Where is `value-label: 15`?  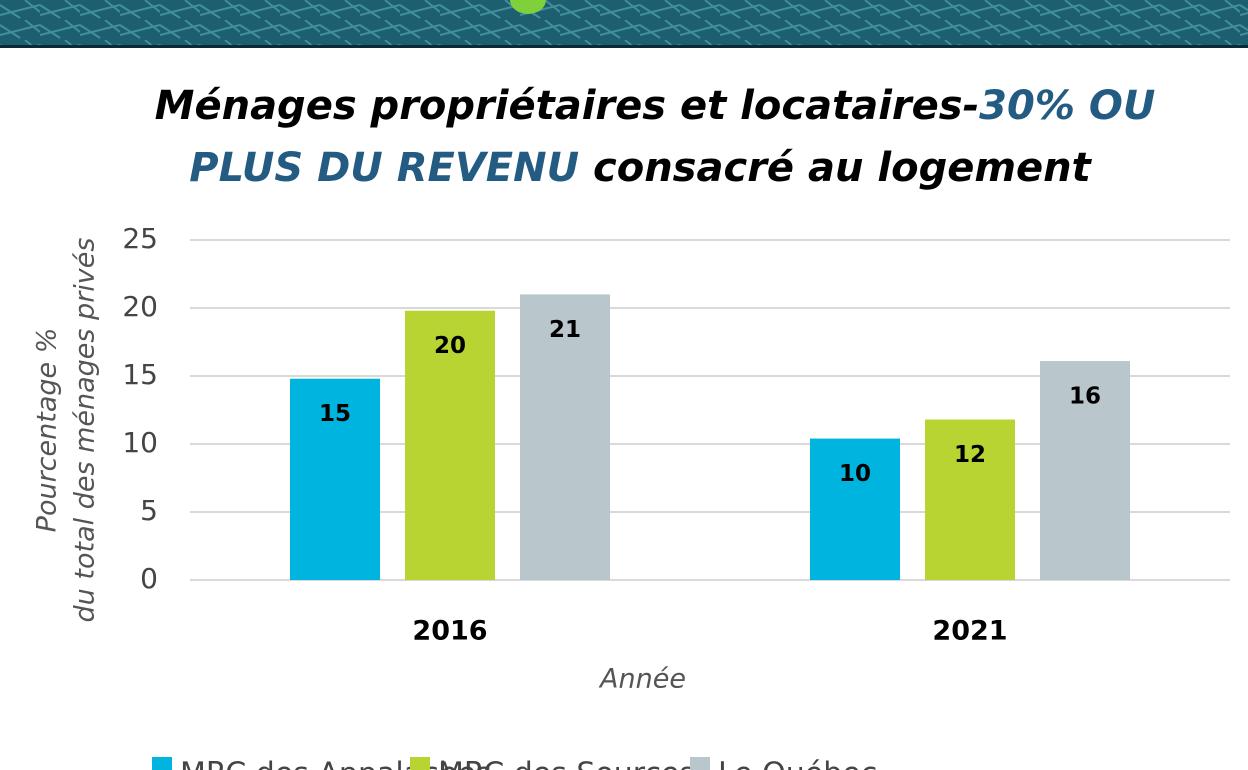
value-label: 15 is located at coordinates (335, 414).